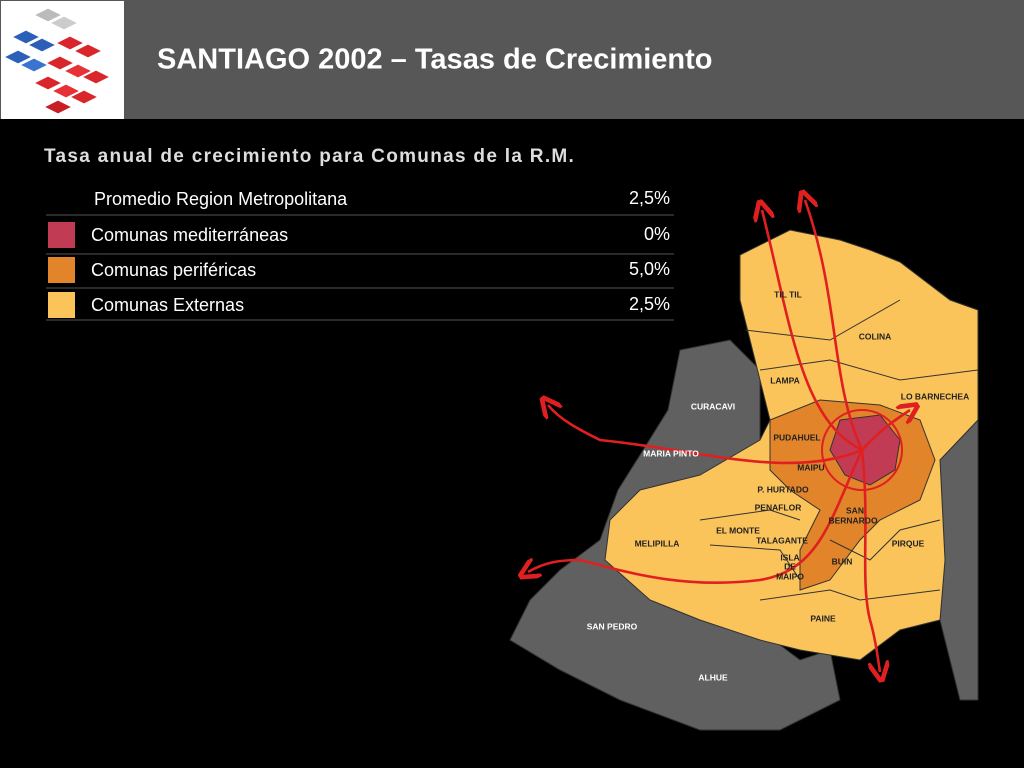  I want to click on legend-label: Comunas Externas, so click(167, 305).